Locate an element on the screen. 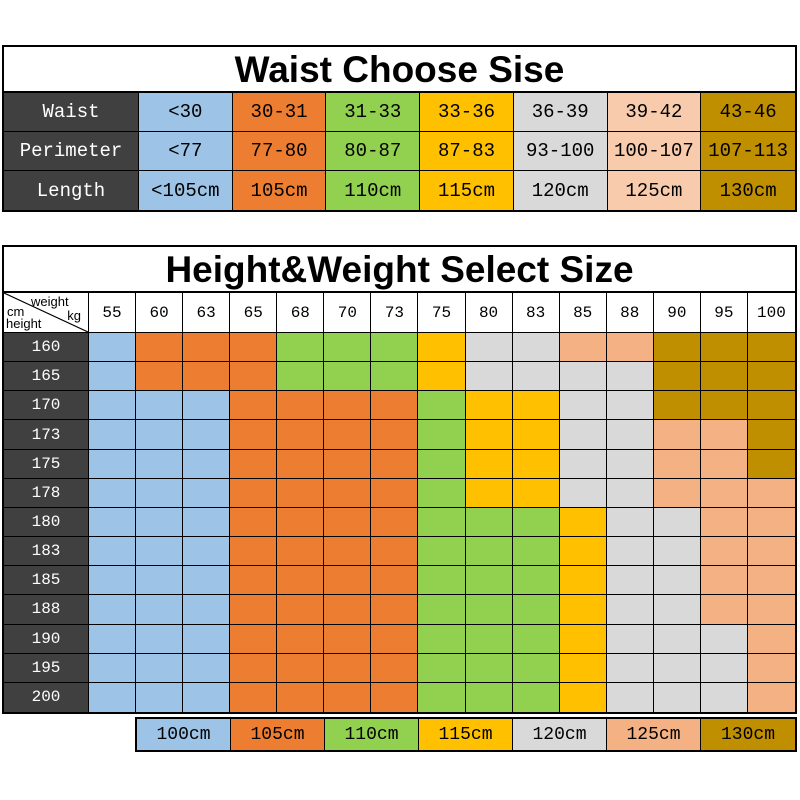  legend-item: 115cm is located at coordinates (466, 734).